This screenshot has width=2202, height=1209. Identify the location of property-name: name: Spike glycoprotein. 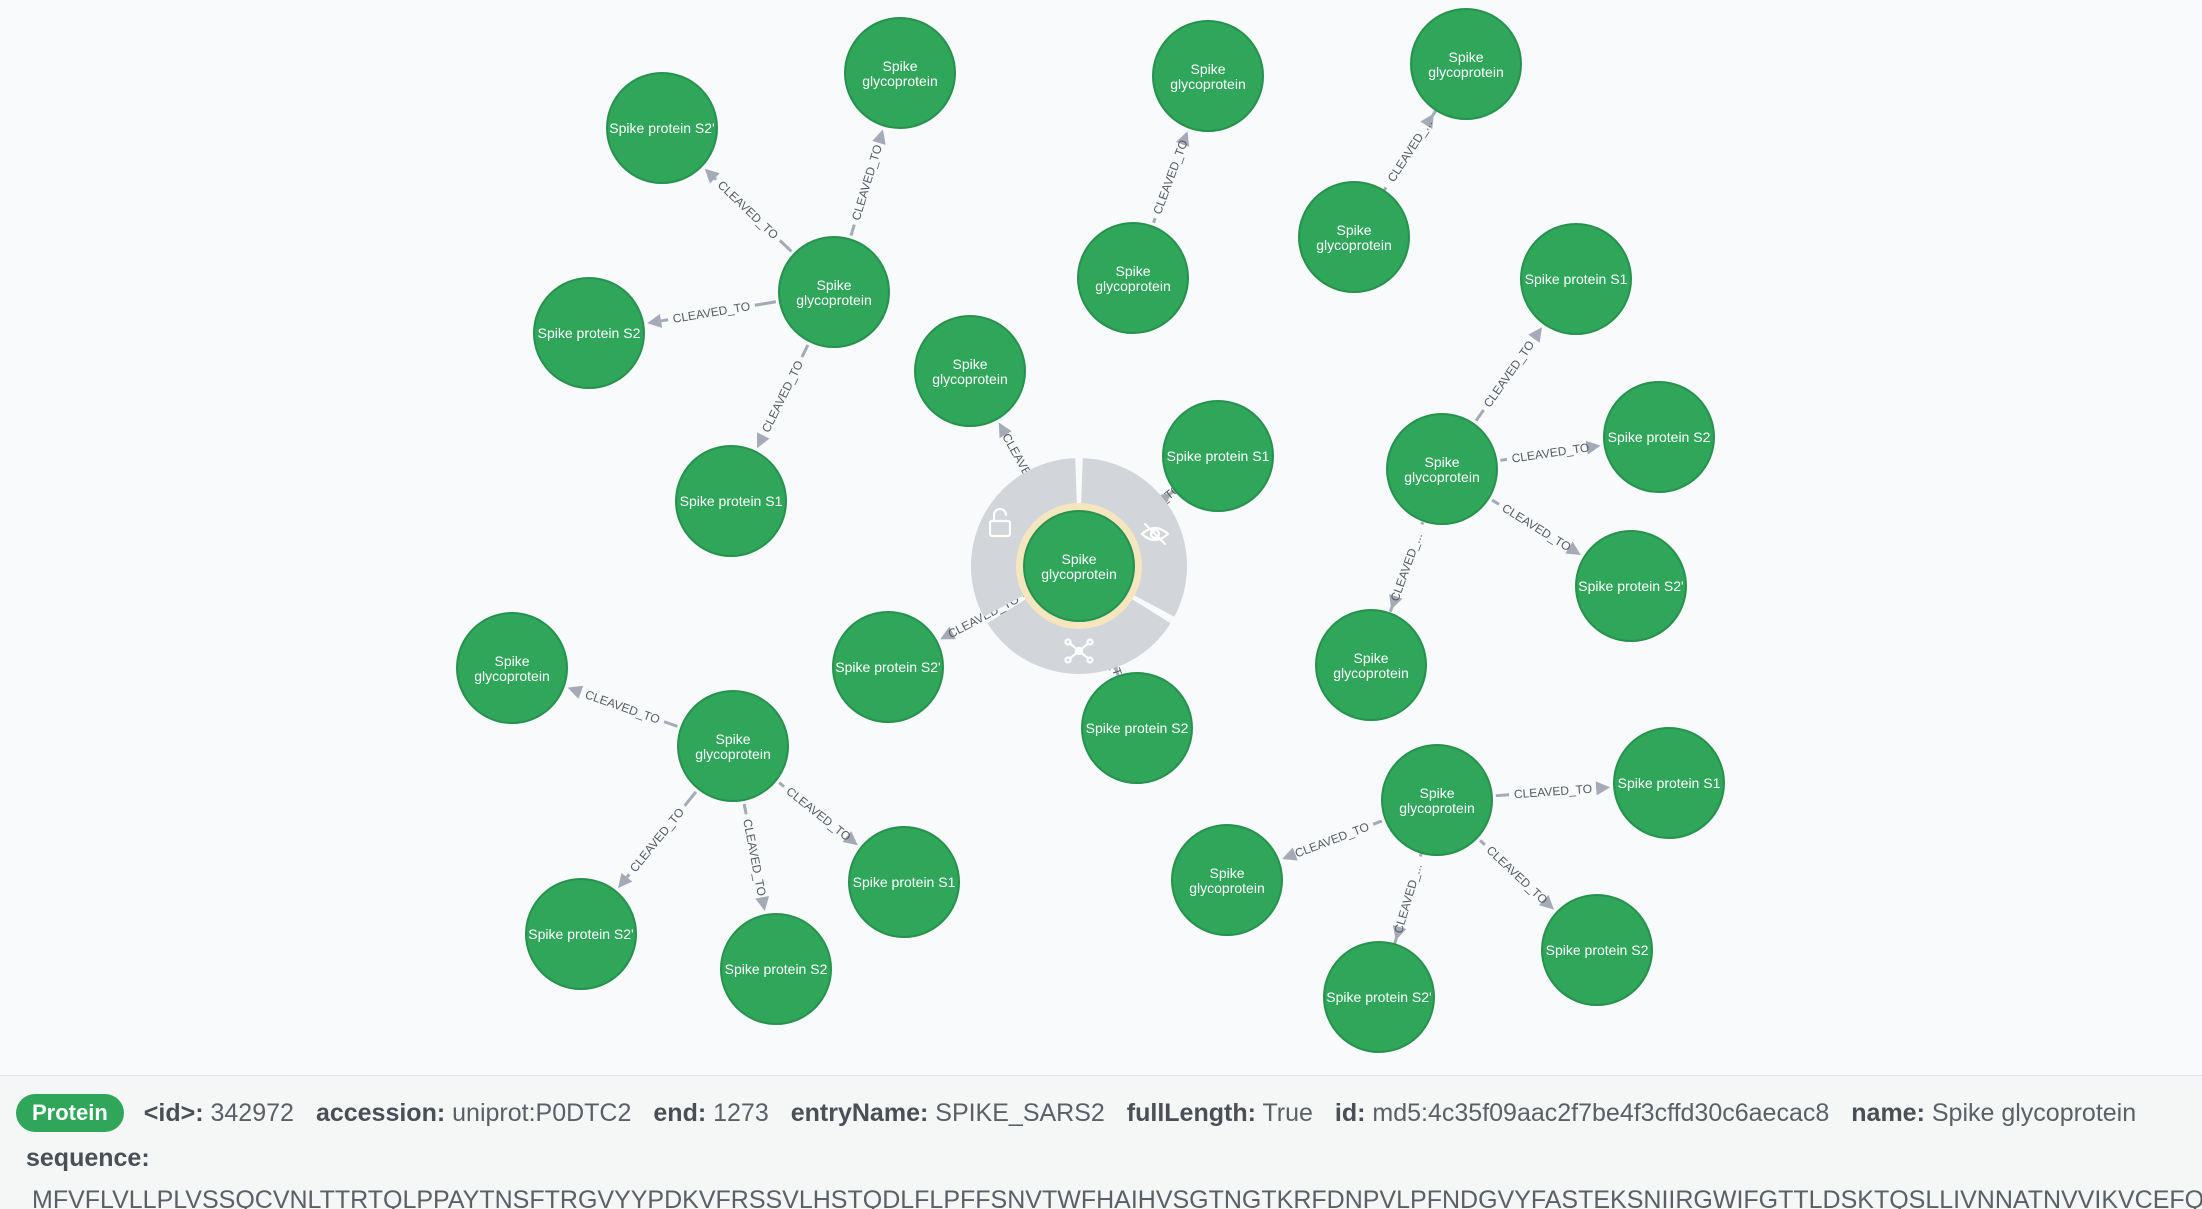
(1993, 1113).